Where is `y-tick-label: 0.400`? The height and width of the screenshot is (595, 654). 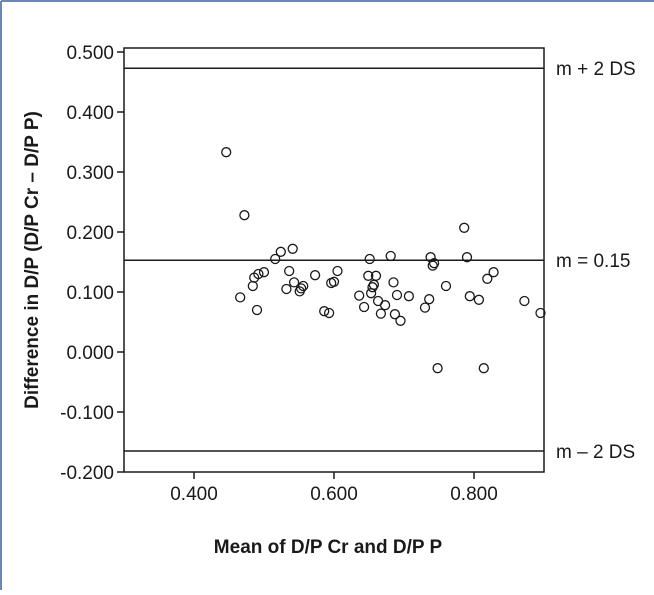 y-tick-label: 0.400 is located at coordinates (90, 113).